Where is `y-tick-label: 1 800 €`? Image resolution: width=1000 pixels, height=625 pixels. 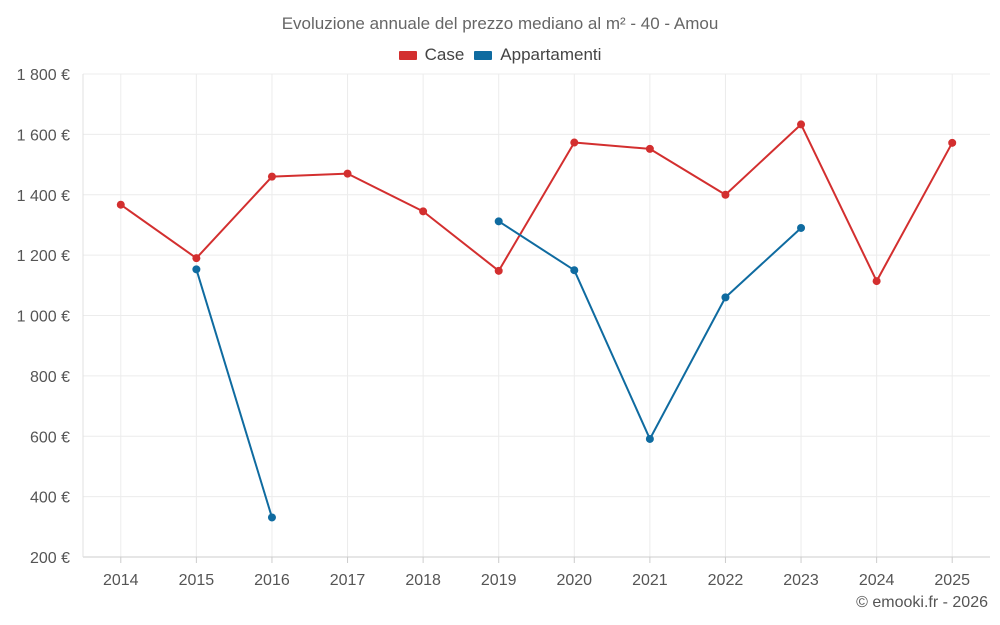 y-tick-label: 1 800 € is located at coordinates (43, 75).